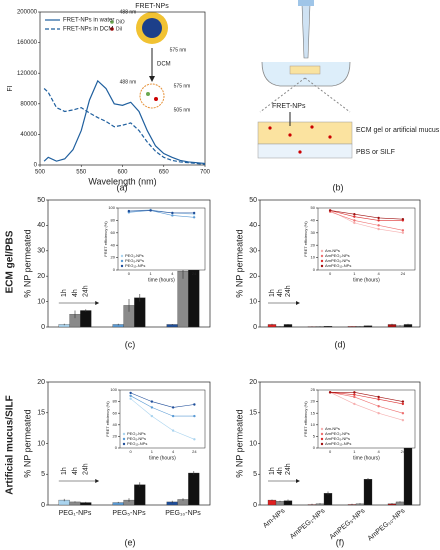  I want to click on annotation: 488 nm, so click(128, 82).